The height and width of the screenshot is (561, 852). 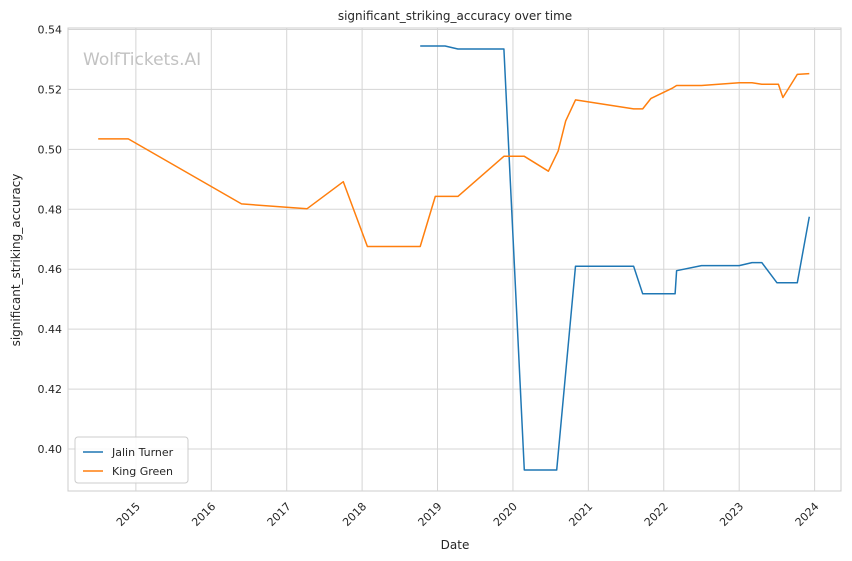 I want to click on x-tick-label: 2022, so click(x=656, y=514).